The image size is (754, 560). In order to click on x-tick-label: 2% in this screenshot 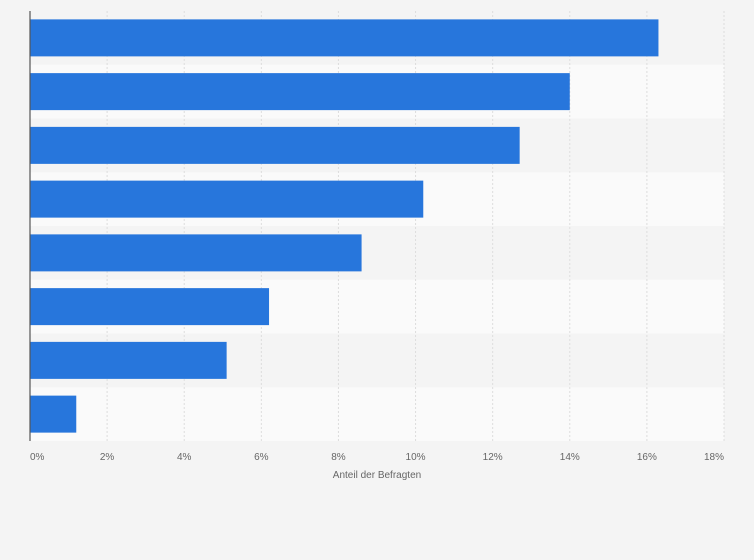, I will do `click(107, 457)`.